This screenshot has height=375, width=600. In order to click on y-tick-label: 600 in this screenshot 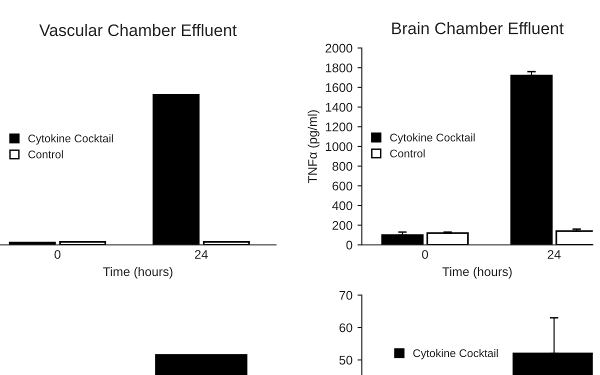, I will do `click(342, 186)`.